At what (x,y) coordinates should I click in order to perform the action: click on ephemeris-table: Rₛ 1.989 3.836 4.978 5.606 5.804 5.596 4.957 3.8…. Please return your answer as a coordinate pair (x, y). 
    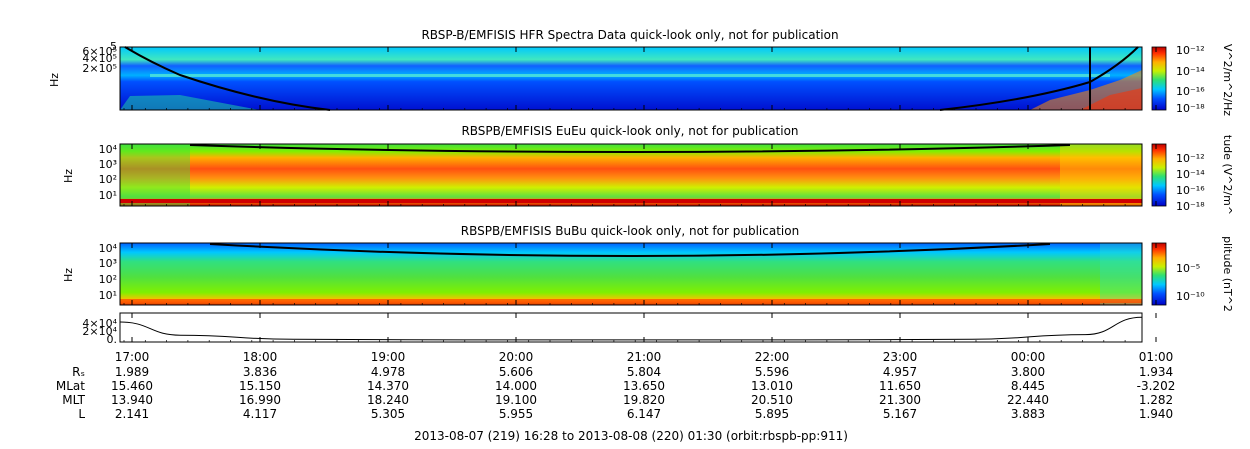
    Looking at the image, I should click on (615, 393).